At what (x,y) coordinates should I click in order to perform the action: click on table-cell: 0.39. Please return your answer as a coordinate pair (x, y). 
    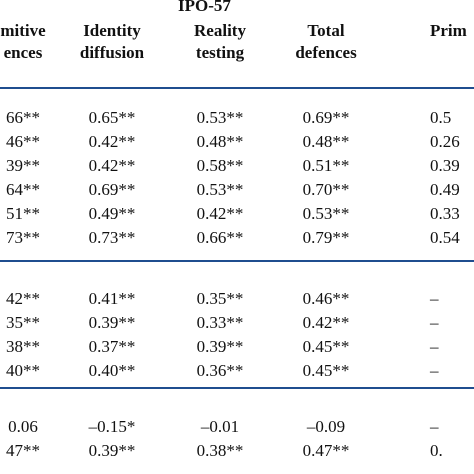
    Looking at the image, I should click on (445, 165).